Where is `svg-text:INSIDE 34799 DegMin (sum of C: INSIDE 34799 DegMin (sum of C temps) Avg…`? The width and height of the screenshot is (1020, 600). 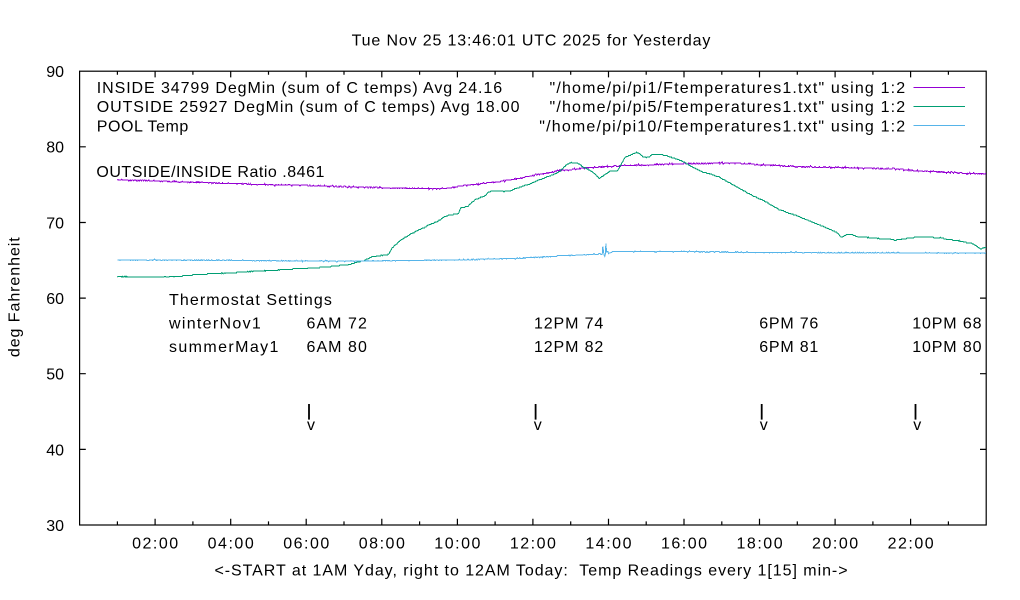
svg-text:INSIDE 34799 DegMin (sum of C: INSIDE 34799 DegMin (sum of C temps) Avg… is located at coordinates (299, 88).